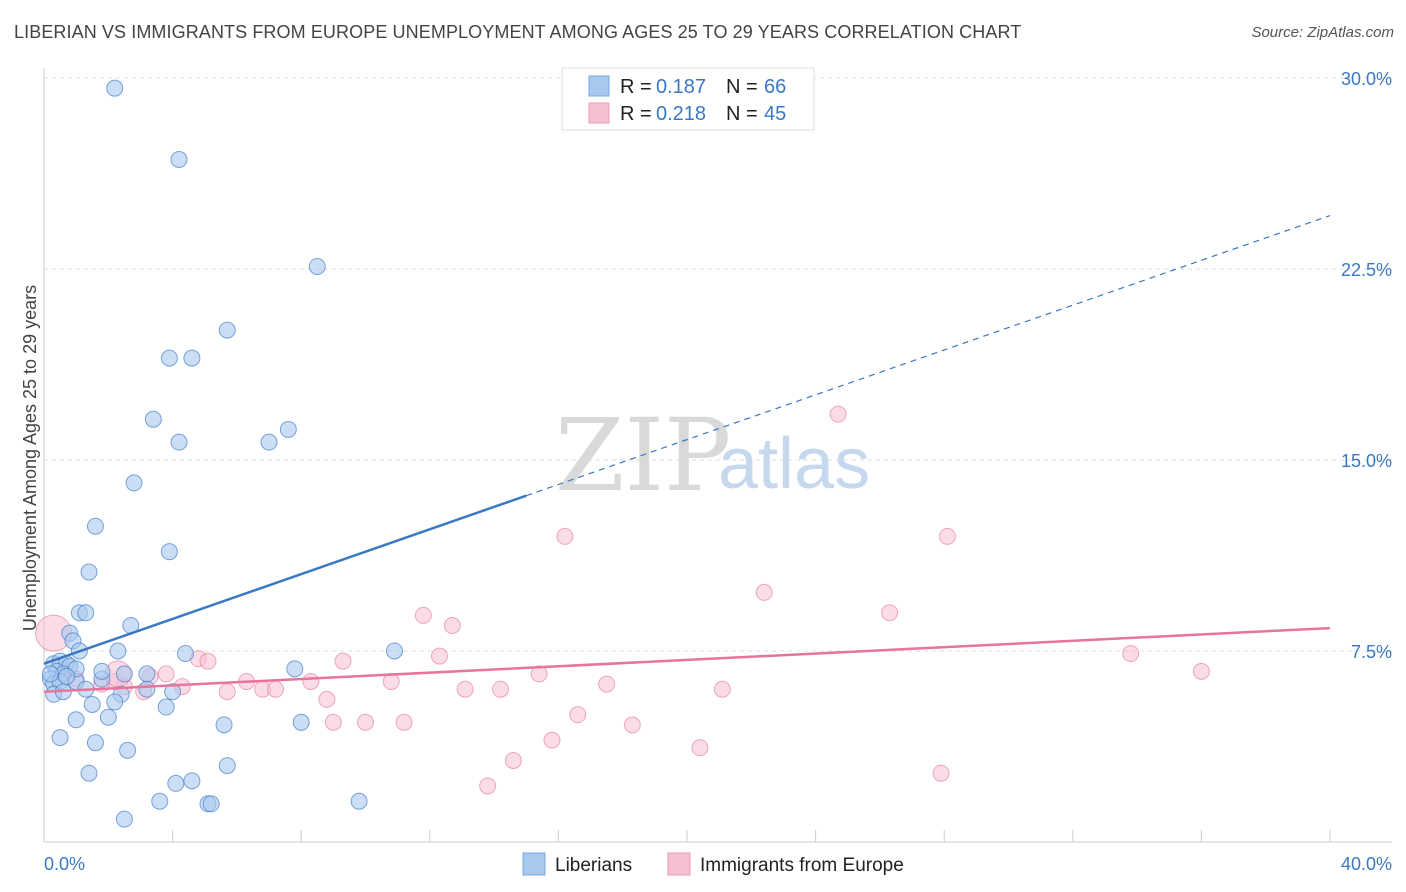 Image resolution: width=1406 pixels, height=892 pixels. Describe the element at coordinates (30, 458) in the screenshot. I see `y-axis-label: Unemployment Among Ages 25 to 29 years` at that location.